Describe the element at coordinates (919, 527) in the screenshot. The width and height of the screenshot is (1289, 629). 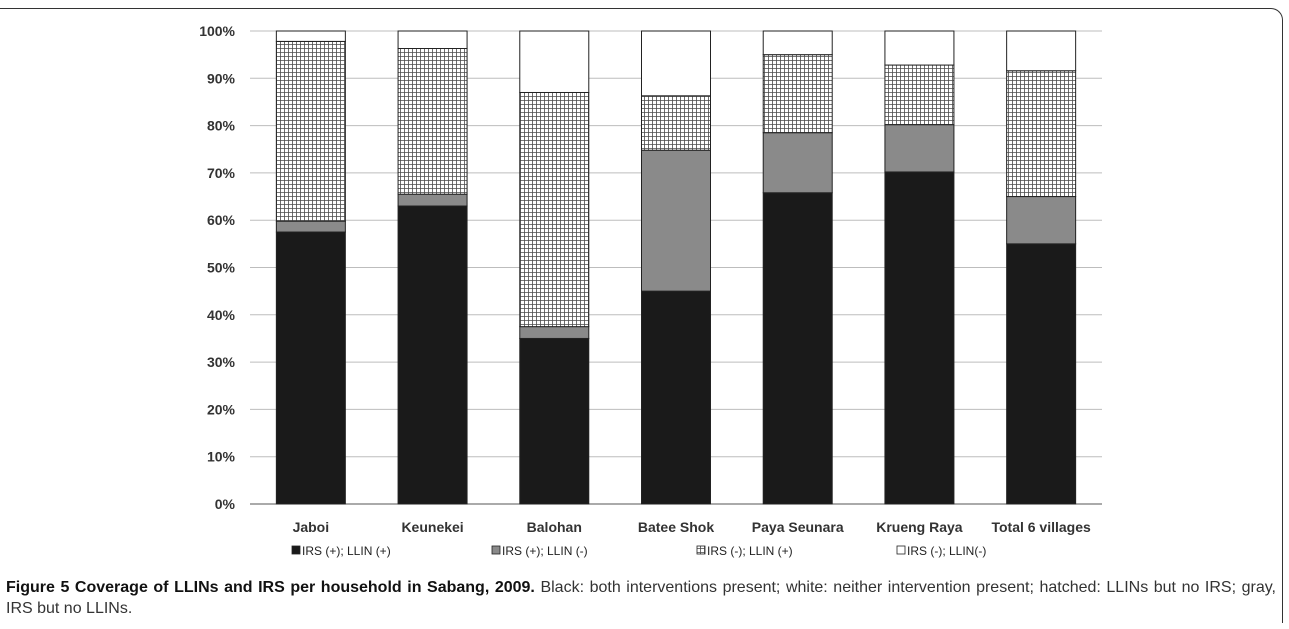
I see `x-category-label: Krueng Raya` at that location.